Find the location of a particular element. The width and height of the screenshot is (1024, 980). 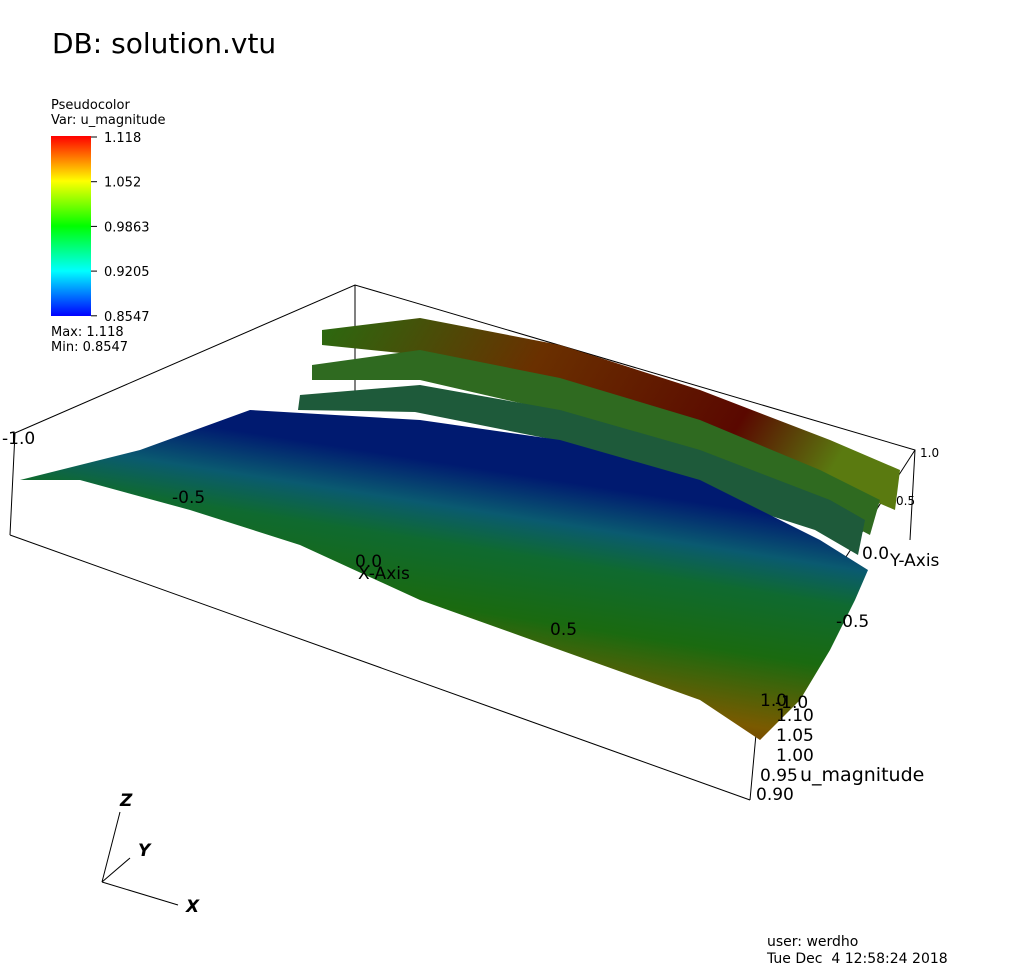

x-axis-title: X-Axis is located at coordinates (384, 574).